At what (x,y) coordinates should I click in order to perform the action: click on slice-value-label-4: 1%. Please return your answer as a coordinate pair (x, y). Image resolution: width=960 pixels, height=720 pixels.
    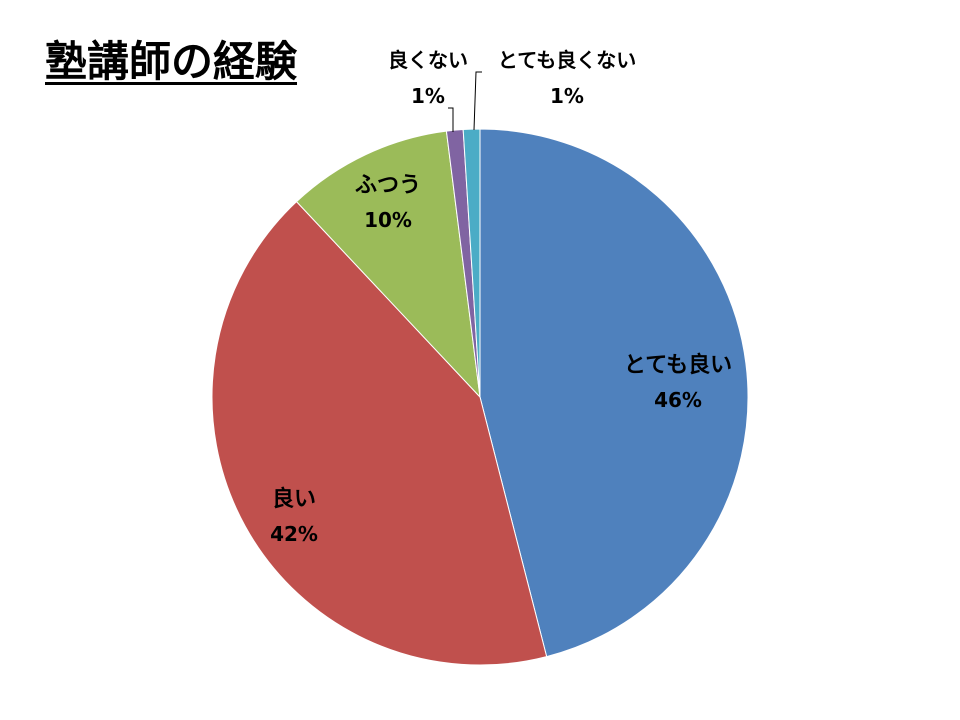
    Looking at the image, I should click on (428, 96).